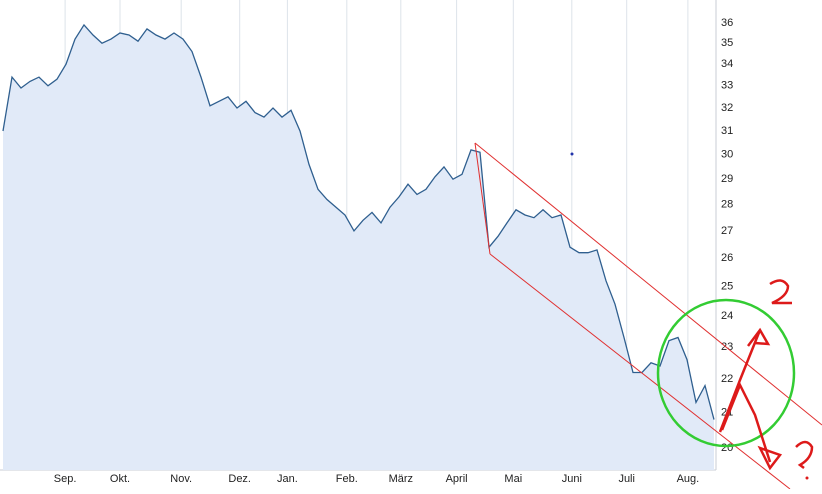 The width and height of the screenshot is (822, 494). Describe the element at coordinates (626, 479) in the screenshot. I see `x-tick-label: Juli` at that location.